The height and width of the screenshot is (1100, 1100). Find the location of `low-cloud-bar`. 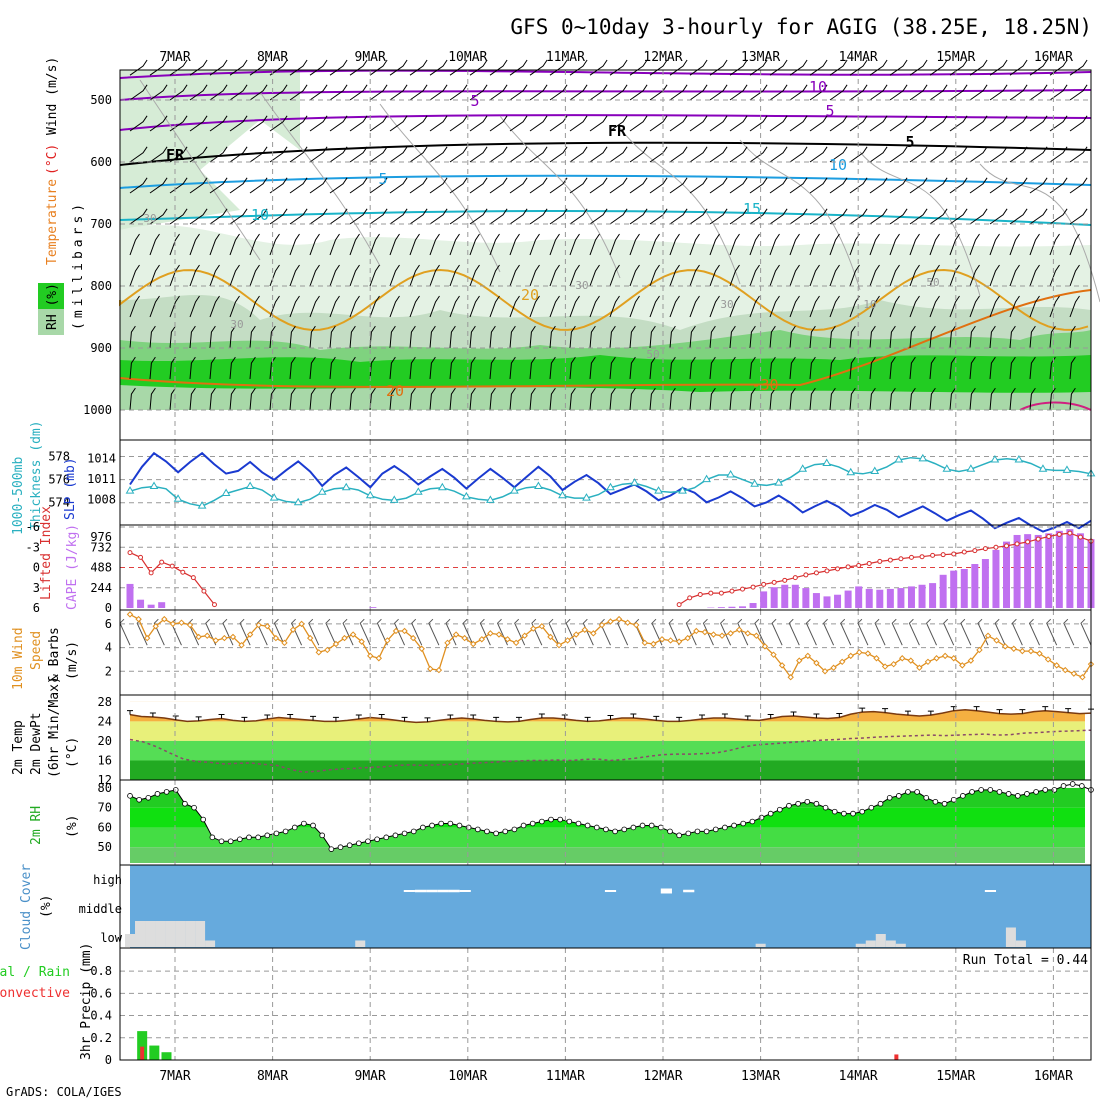

low-cloud-bar is located at coordinates (130, 940).